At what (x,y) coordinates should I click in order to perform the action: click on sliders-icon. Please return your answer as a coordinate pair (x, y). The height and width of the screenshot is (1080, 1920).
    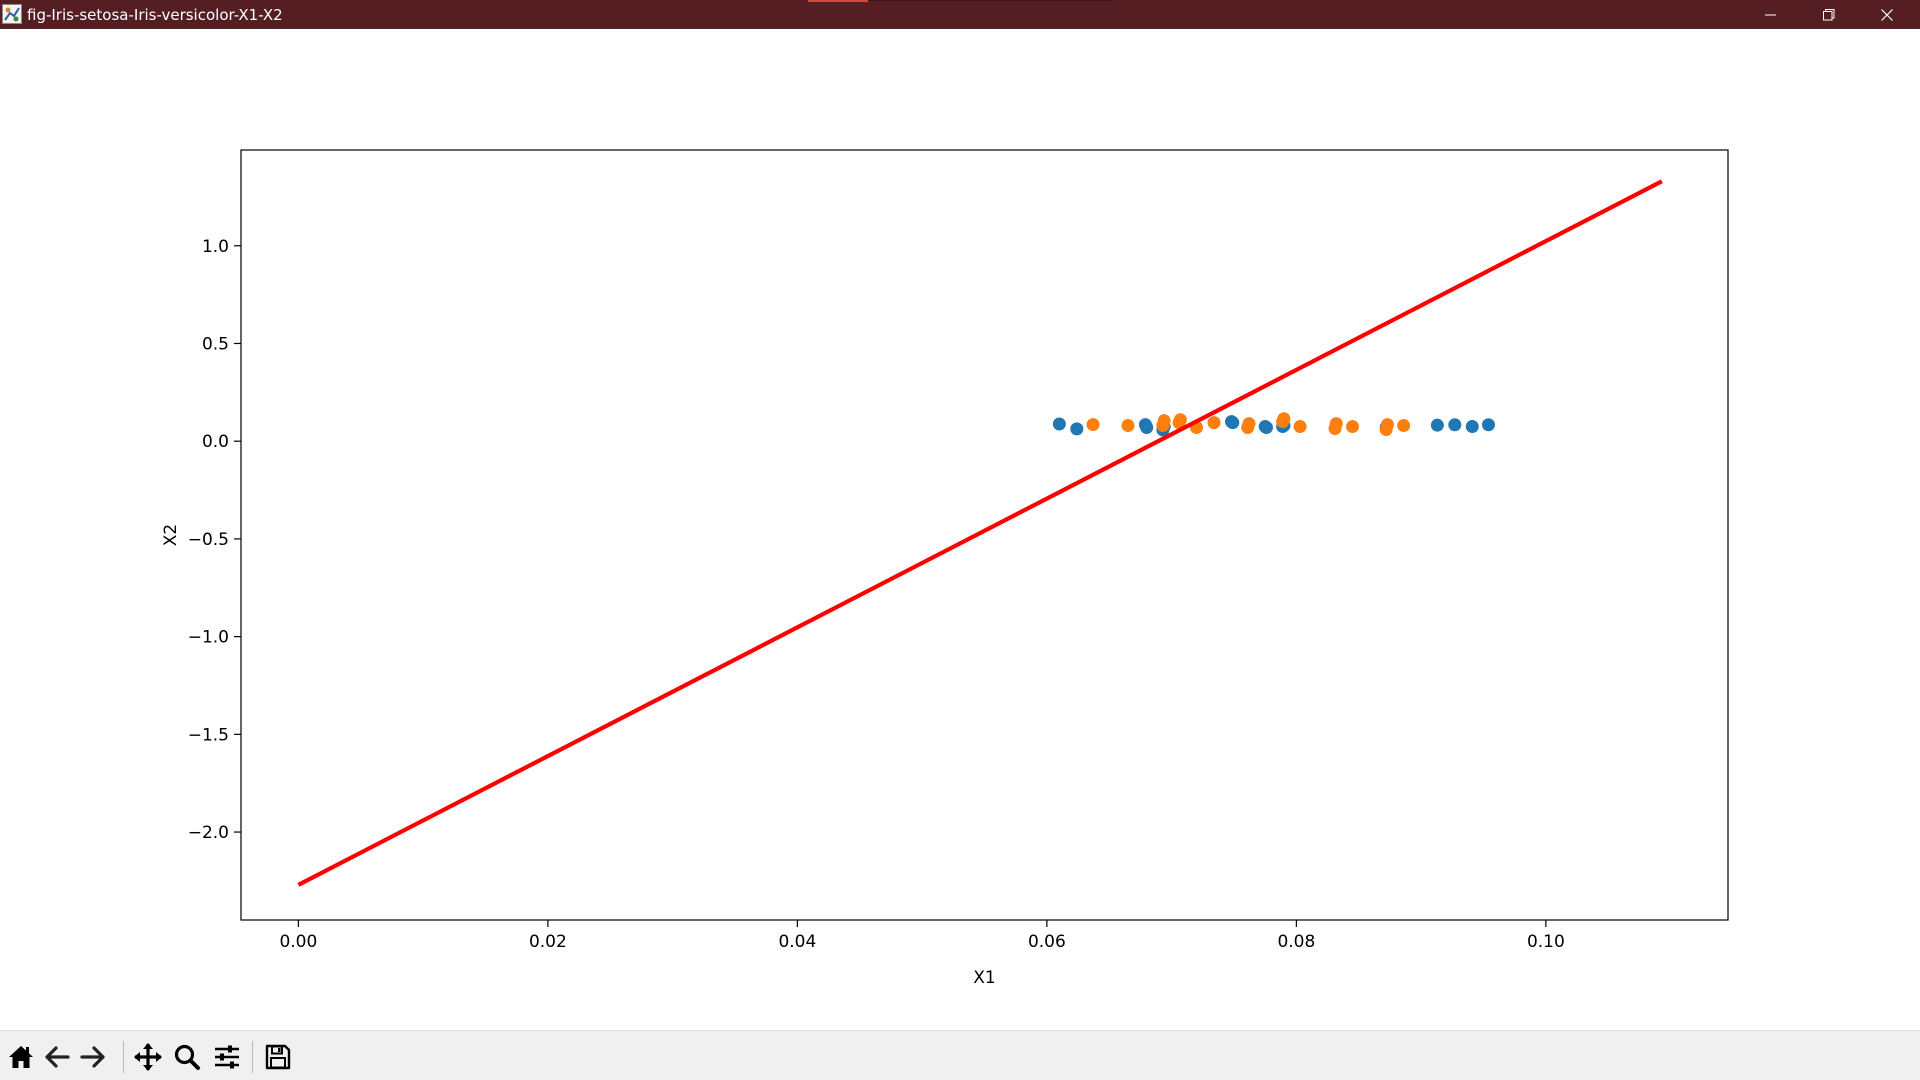
    Looking at the image, I should click on (227, 1057).